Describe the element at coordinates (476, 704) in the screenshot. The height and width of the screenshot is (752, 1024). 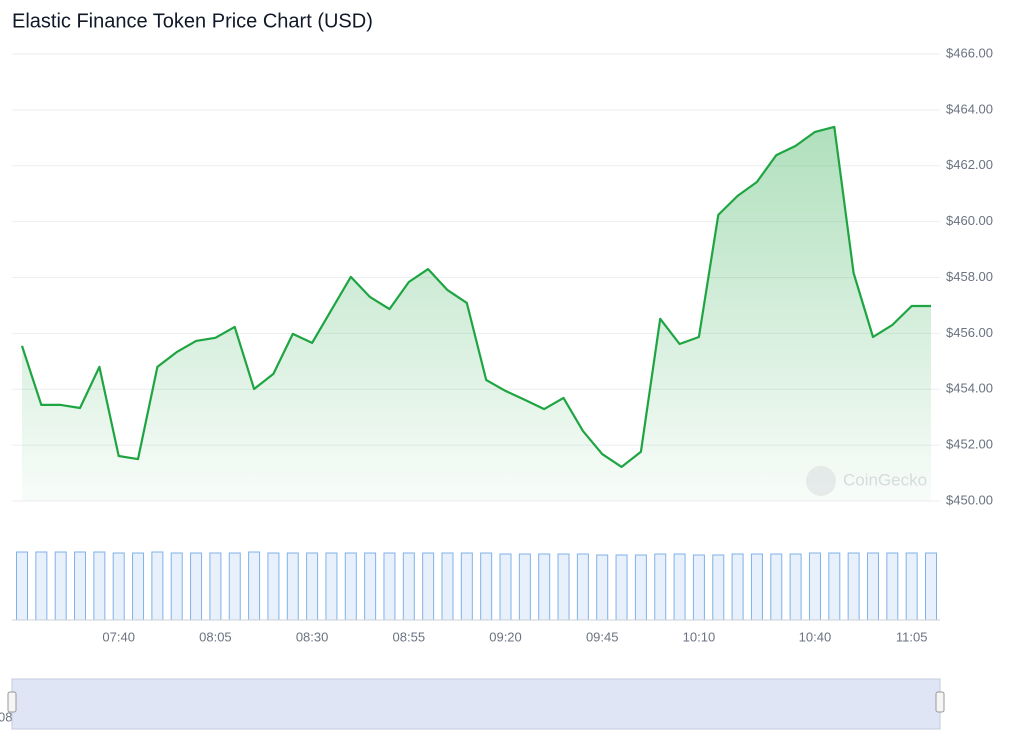
I see `navigator-background` at that location.